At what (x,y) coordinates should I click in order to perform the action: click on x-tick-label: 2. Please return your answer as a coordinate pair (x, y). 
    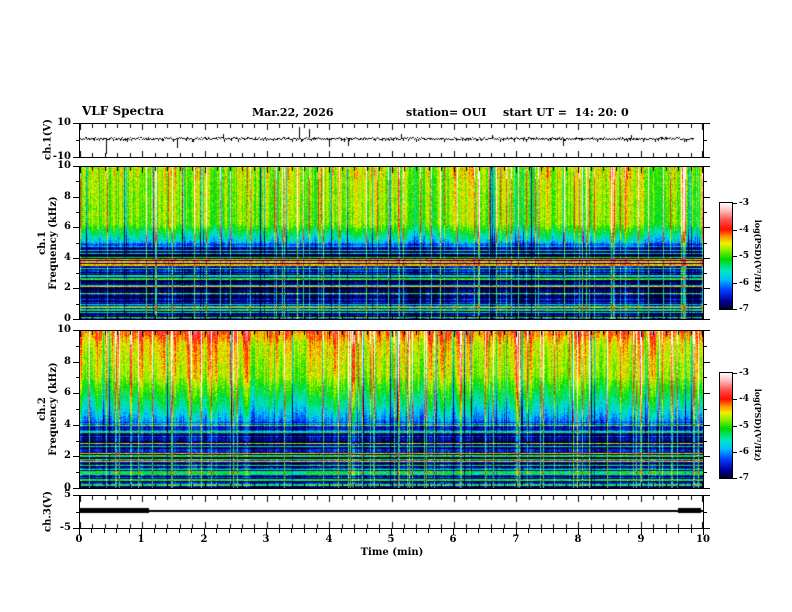
    Looking at the image, I should click on (204, 539).